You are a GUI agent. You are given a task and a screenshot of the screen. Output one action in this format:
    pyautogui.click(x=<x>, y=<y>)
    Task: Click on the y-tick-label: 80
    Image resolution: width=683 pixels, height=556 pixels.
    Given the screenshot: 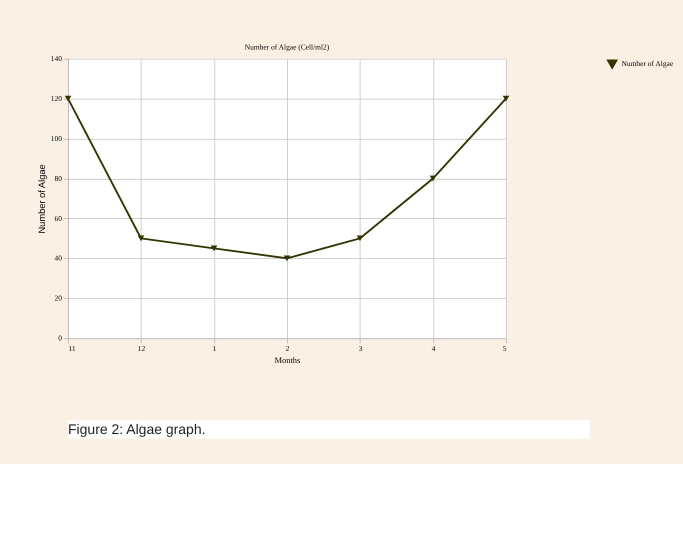 What is the action you would take?
    pyautogui.click(x=58, y=178)
    